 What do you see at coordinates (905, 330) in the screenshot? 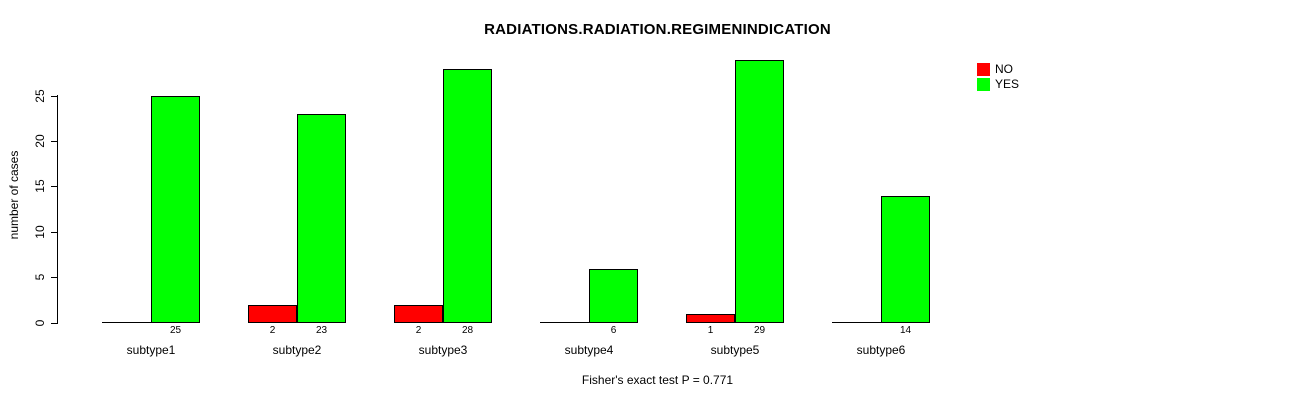
I see `bar-value-label: 14` at bounding box center [905, 330].